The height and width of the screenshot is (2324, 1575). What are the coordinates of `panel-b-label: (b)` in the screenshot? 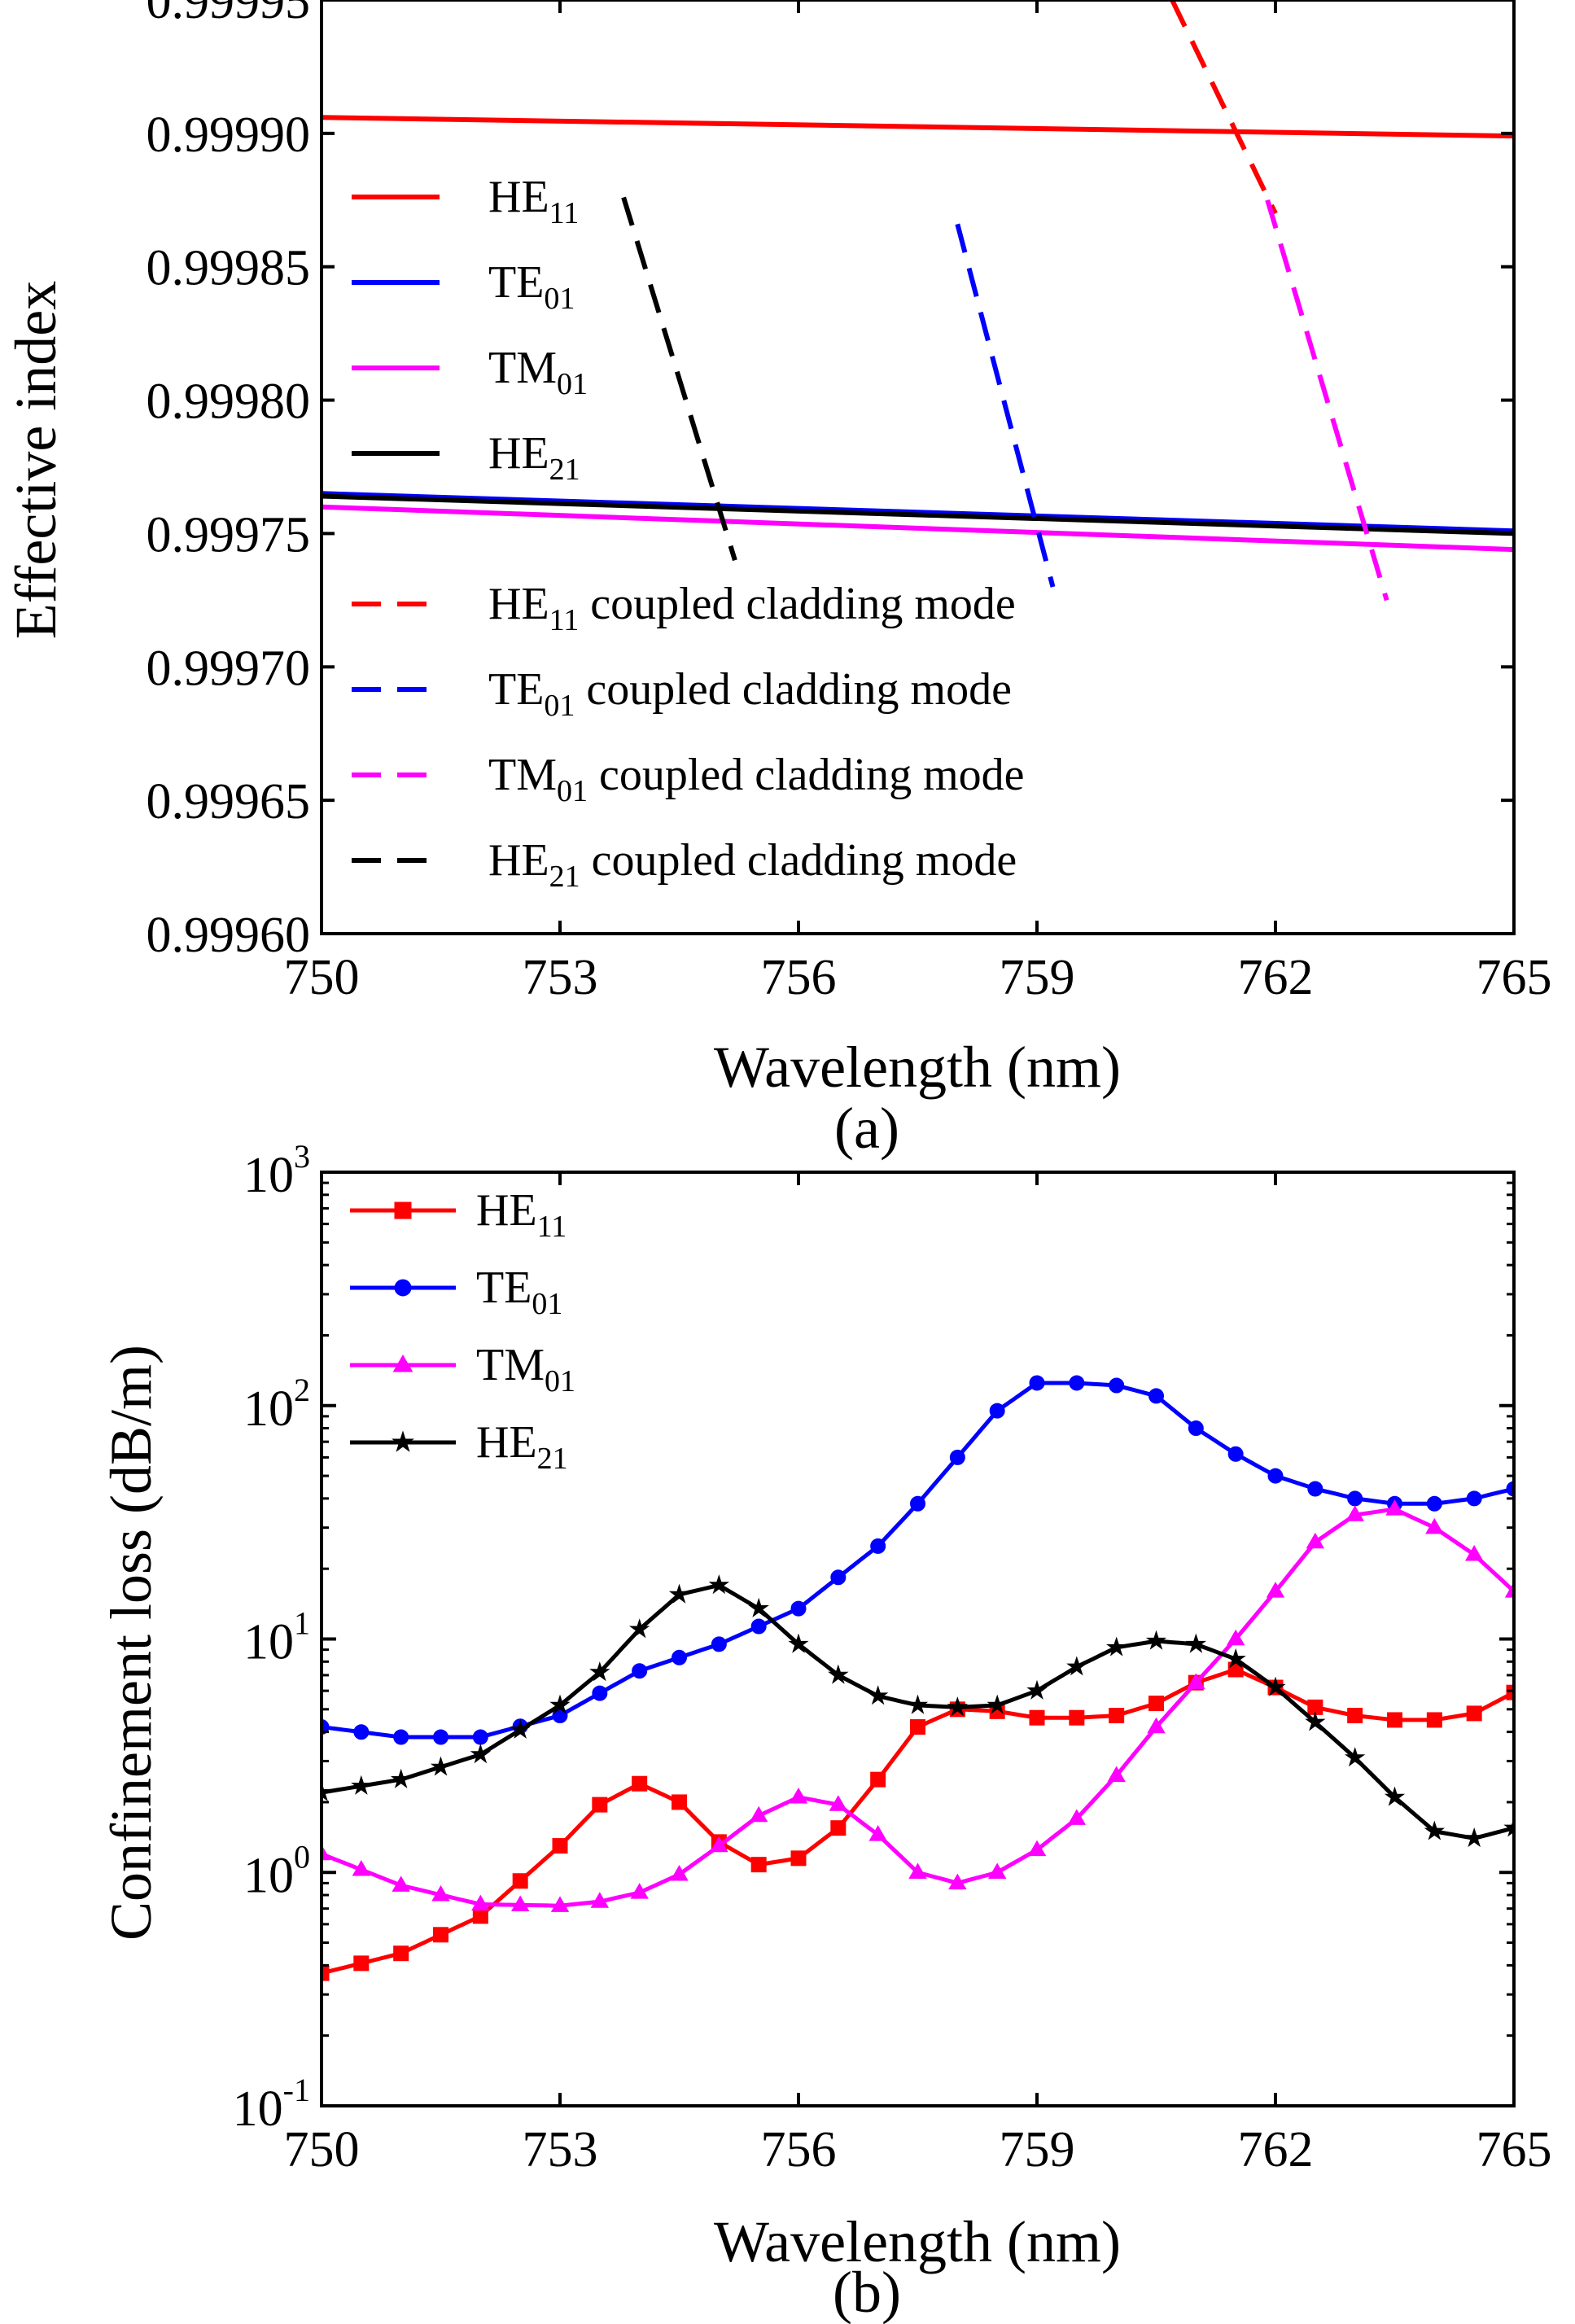 It's located at (867, 2292).